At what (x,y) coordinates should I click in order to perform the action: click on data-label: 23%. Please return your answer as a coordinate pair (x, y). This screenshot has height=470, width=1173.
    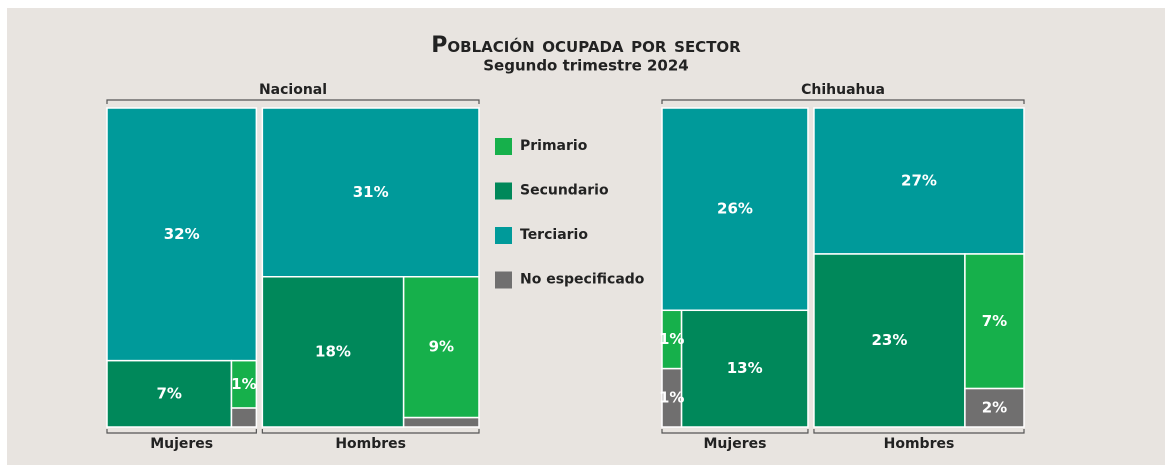
    Looking at the image, I should click on (889, 340).